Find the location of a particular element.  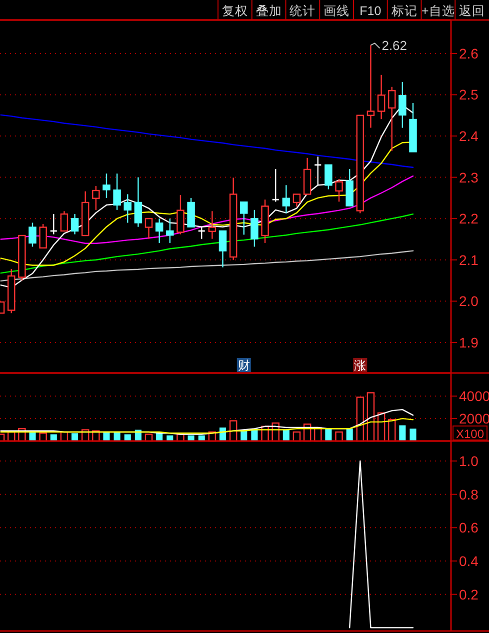

y-tick-label: 2.2 is located at coordinates (469, 218).